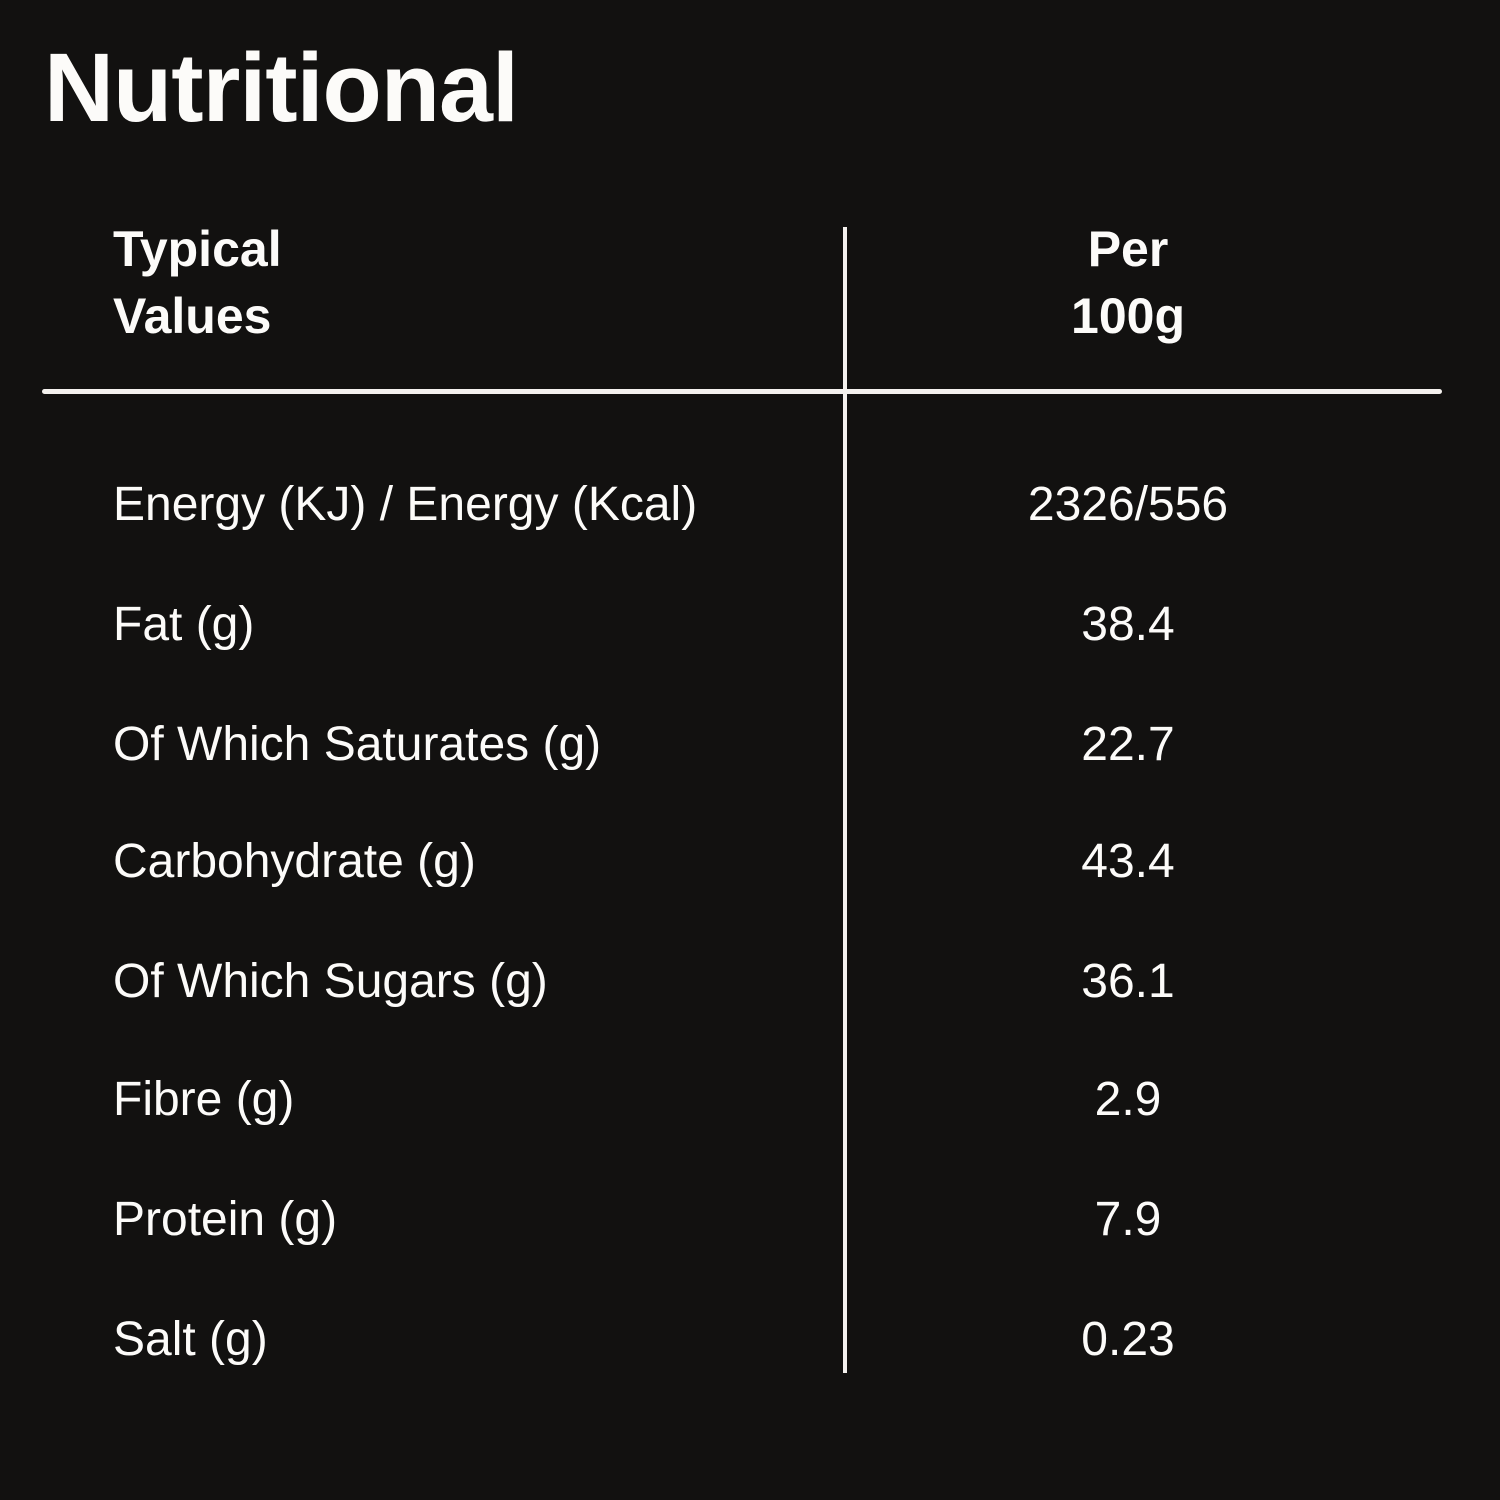 Image resolution: width=1500 pixels, height=1500 pixels. Describe the element at coordinates (192, 316) in the screenshot. I see `column-header-typical-values-line2: Values` at that location.